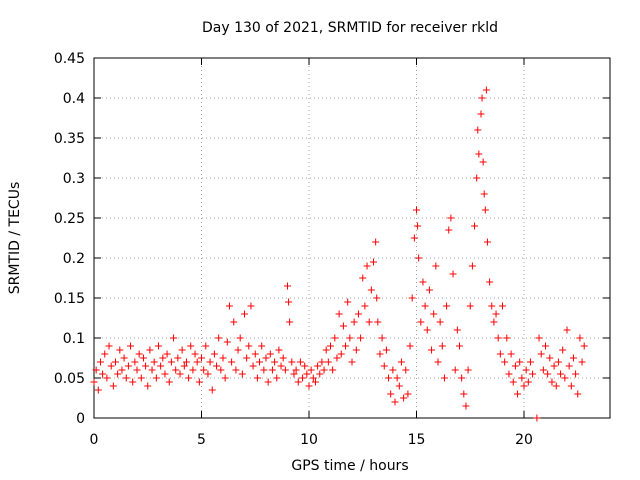 The width and height of the screenshot is (640, 480). What do you see at coordinates (74, 259) in the screenshot?
I see `y-tick-label: 0.2` at bounding box center [74, 259].